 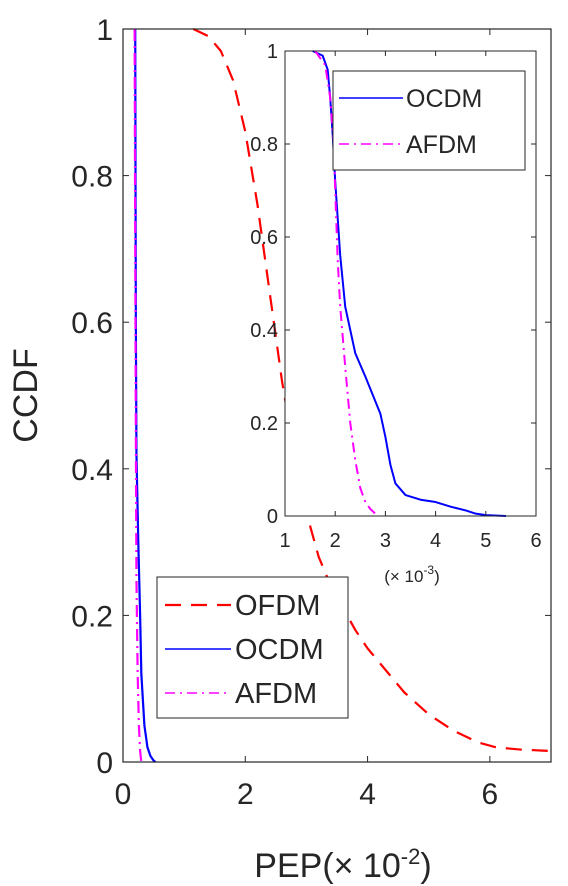 I want to click on inset-y-tick-label: 0.4, so click(x=264, y=331).